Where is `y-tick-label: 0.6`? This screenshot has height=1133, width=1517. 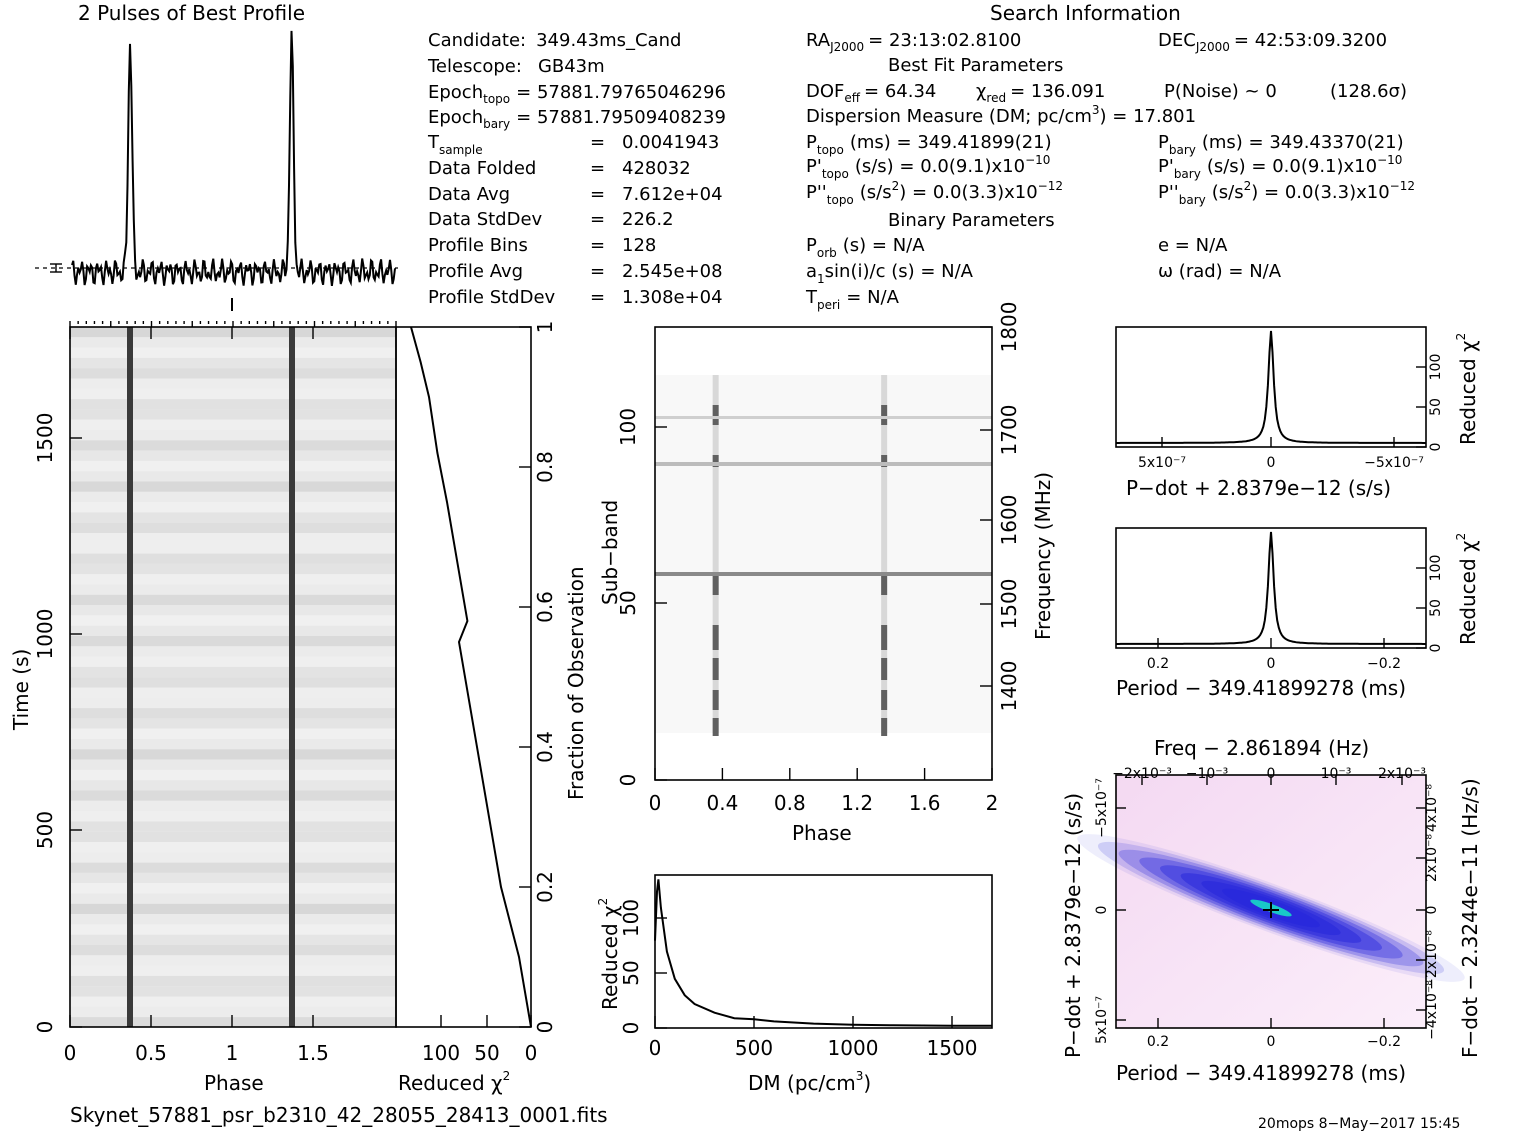
y-tick-label: 0.6 is located at coordinates (545, 607).